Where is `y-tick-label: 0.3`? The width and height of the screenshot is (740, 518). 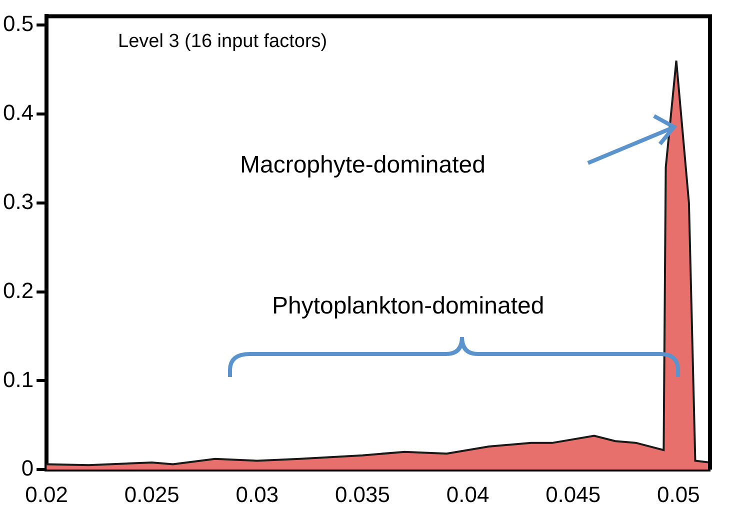
y-tick-label: 0.3 is located at coordinates (18, 201).